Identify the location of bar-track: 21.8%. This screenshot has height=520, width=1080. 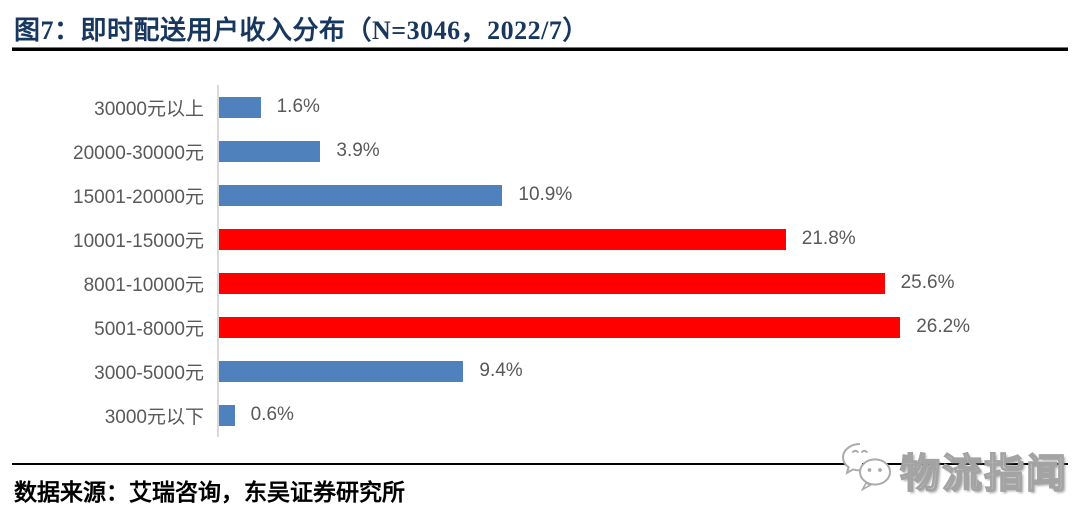
(642, 239).